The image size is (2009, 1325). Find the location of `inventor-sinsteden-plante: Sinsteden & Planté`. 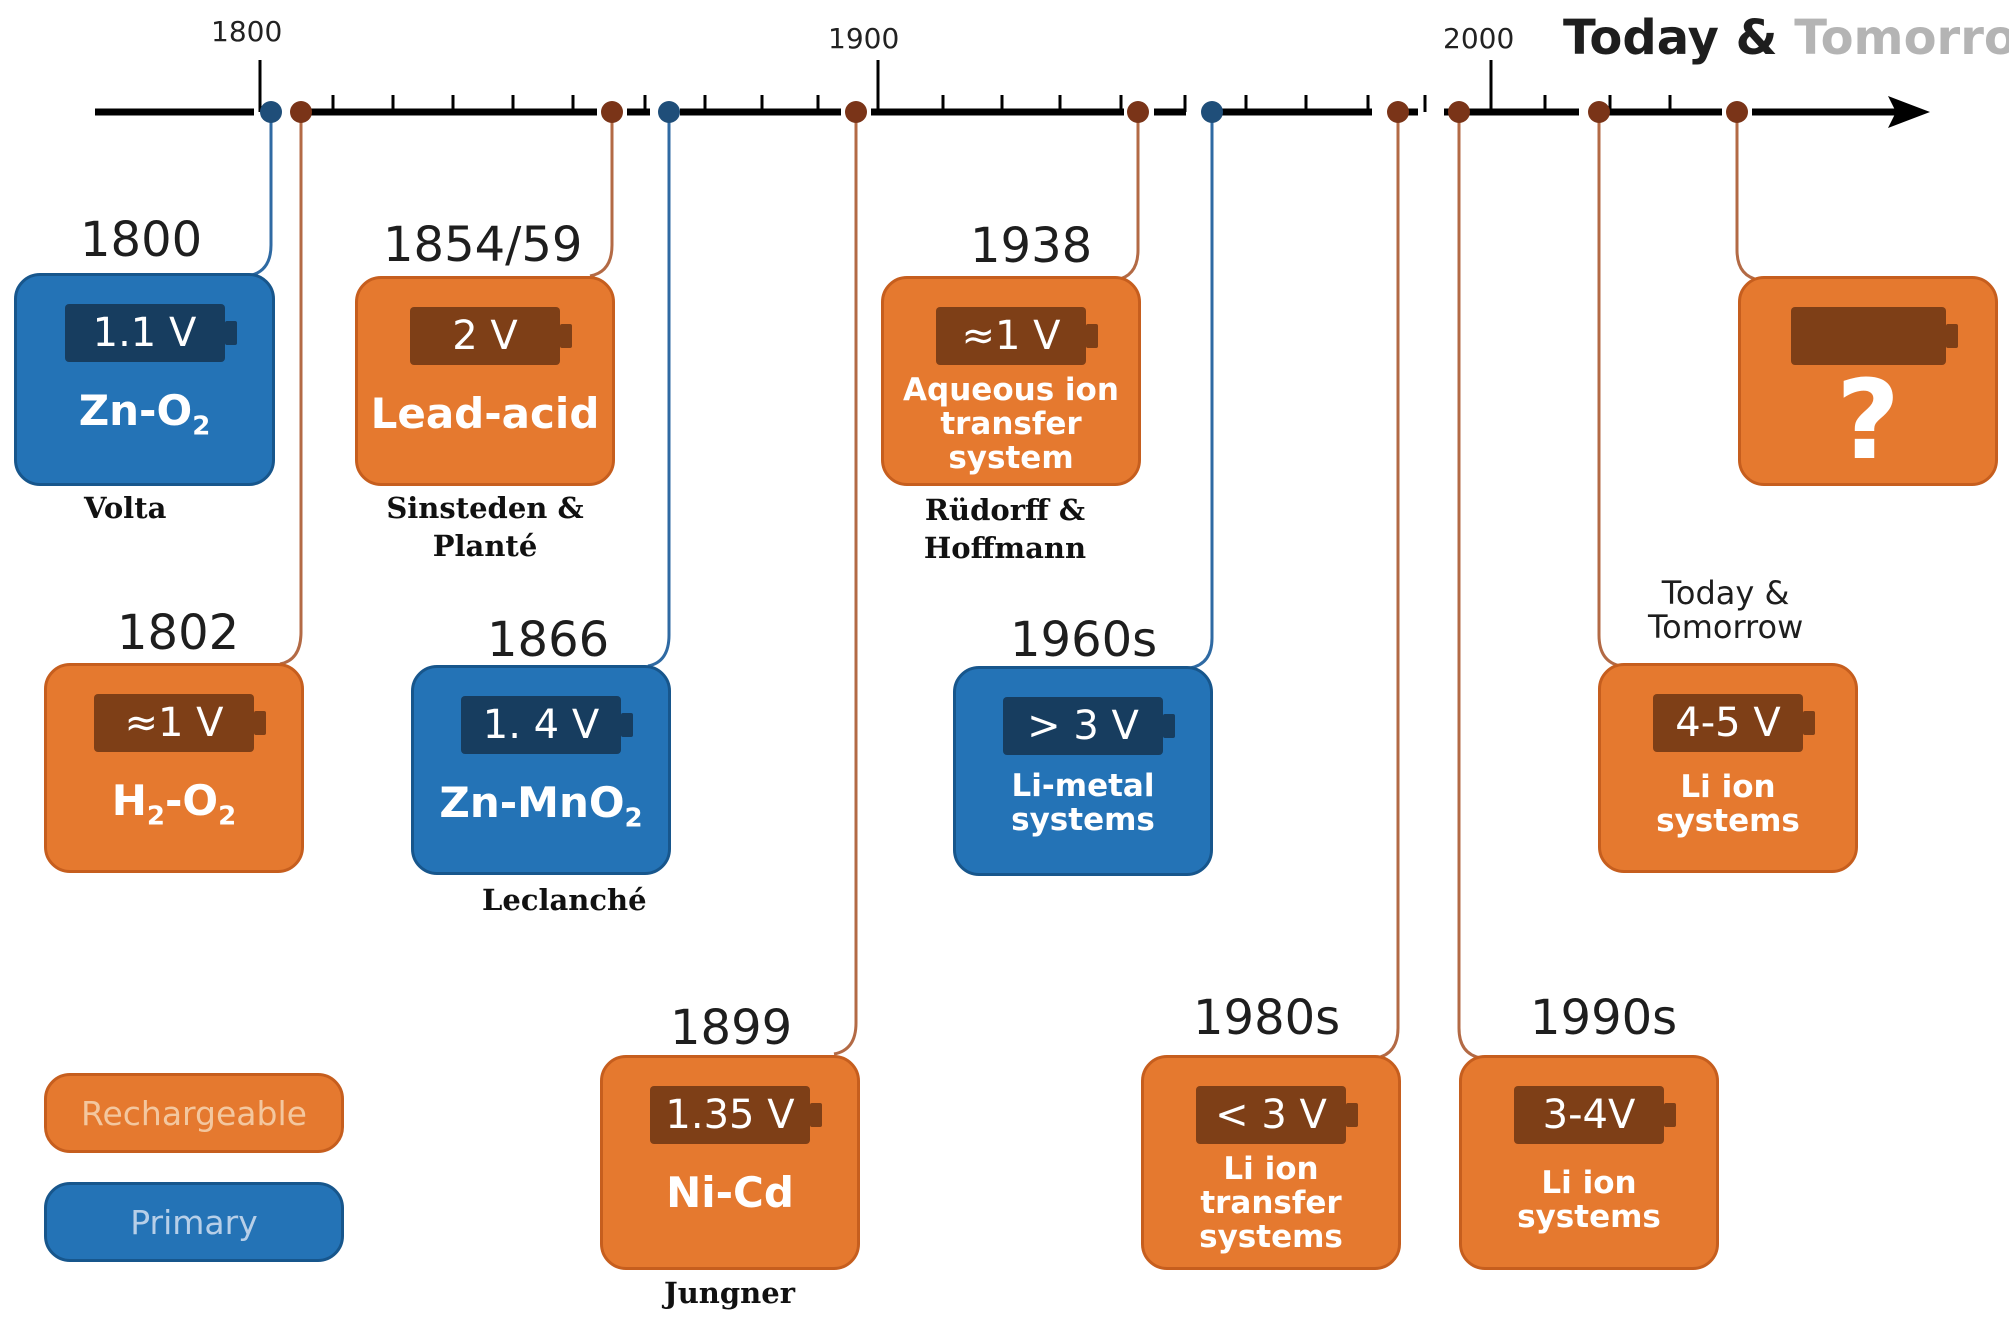

inventor-sinsteden-plante: Sinsteden & Planté is located at coordinates (485, 527).